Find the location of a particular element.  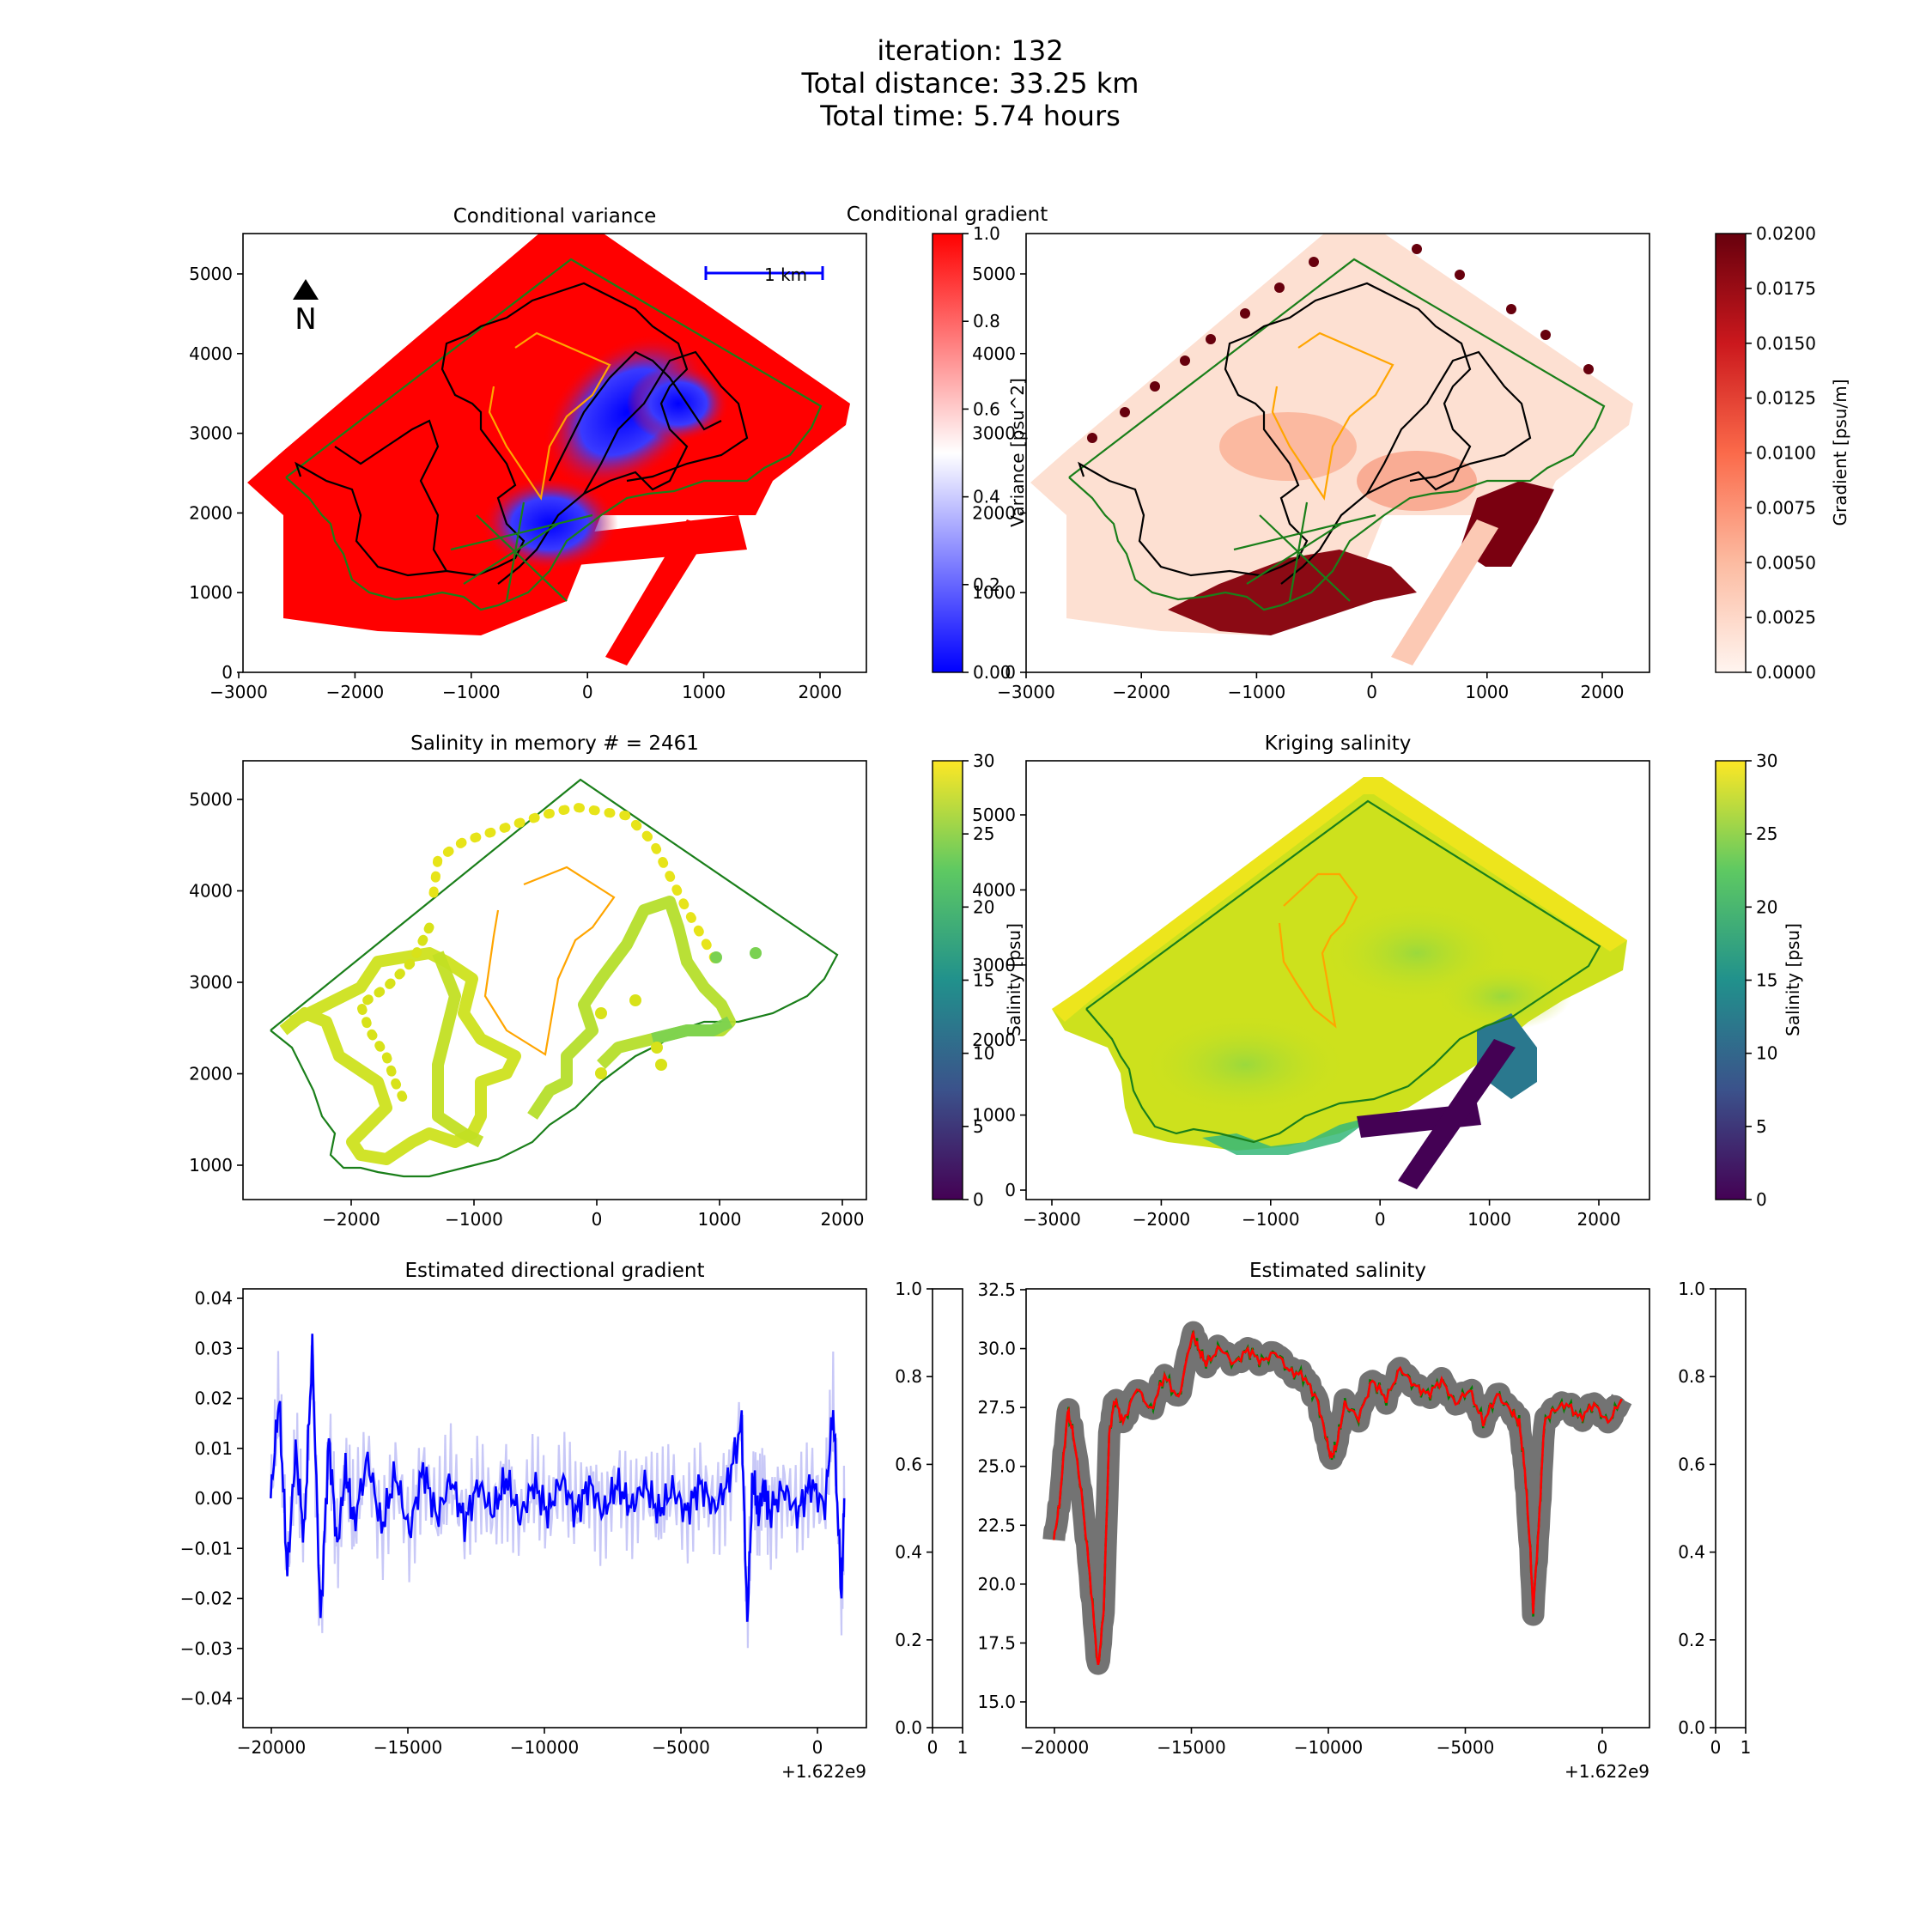

dir-gradient-frame is located at coordinates (554, 1508).